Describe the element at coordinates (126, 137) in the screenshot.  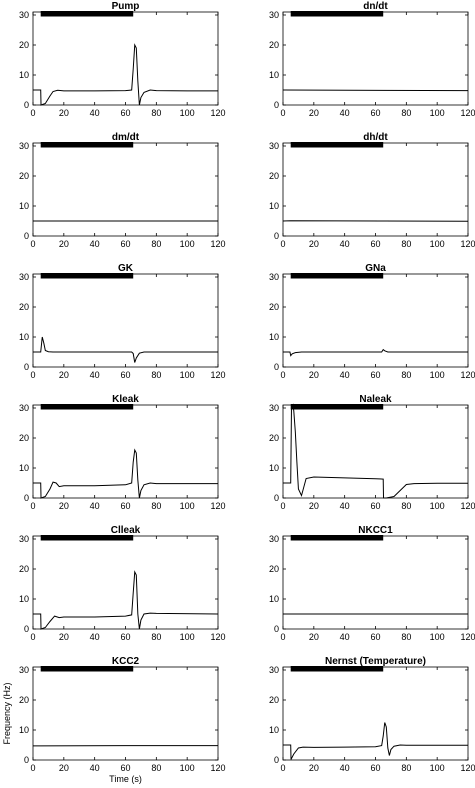
I see `panel-title: dm/dt` at that location.